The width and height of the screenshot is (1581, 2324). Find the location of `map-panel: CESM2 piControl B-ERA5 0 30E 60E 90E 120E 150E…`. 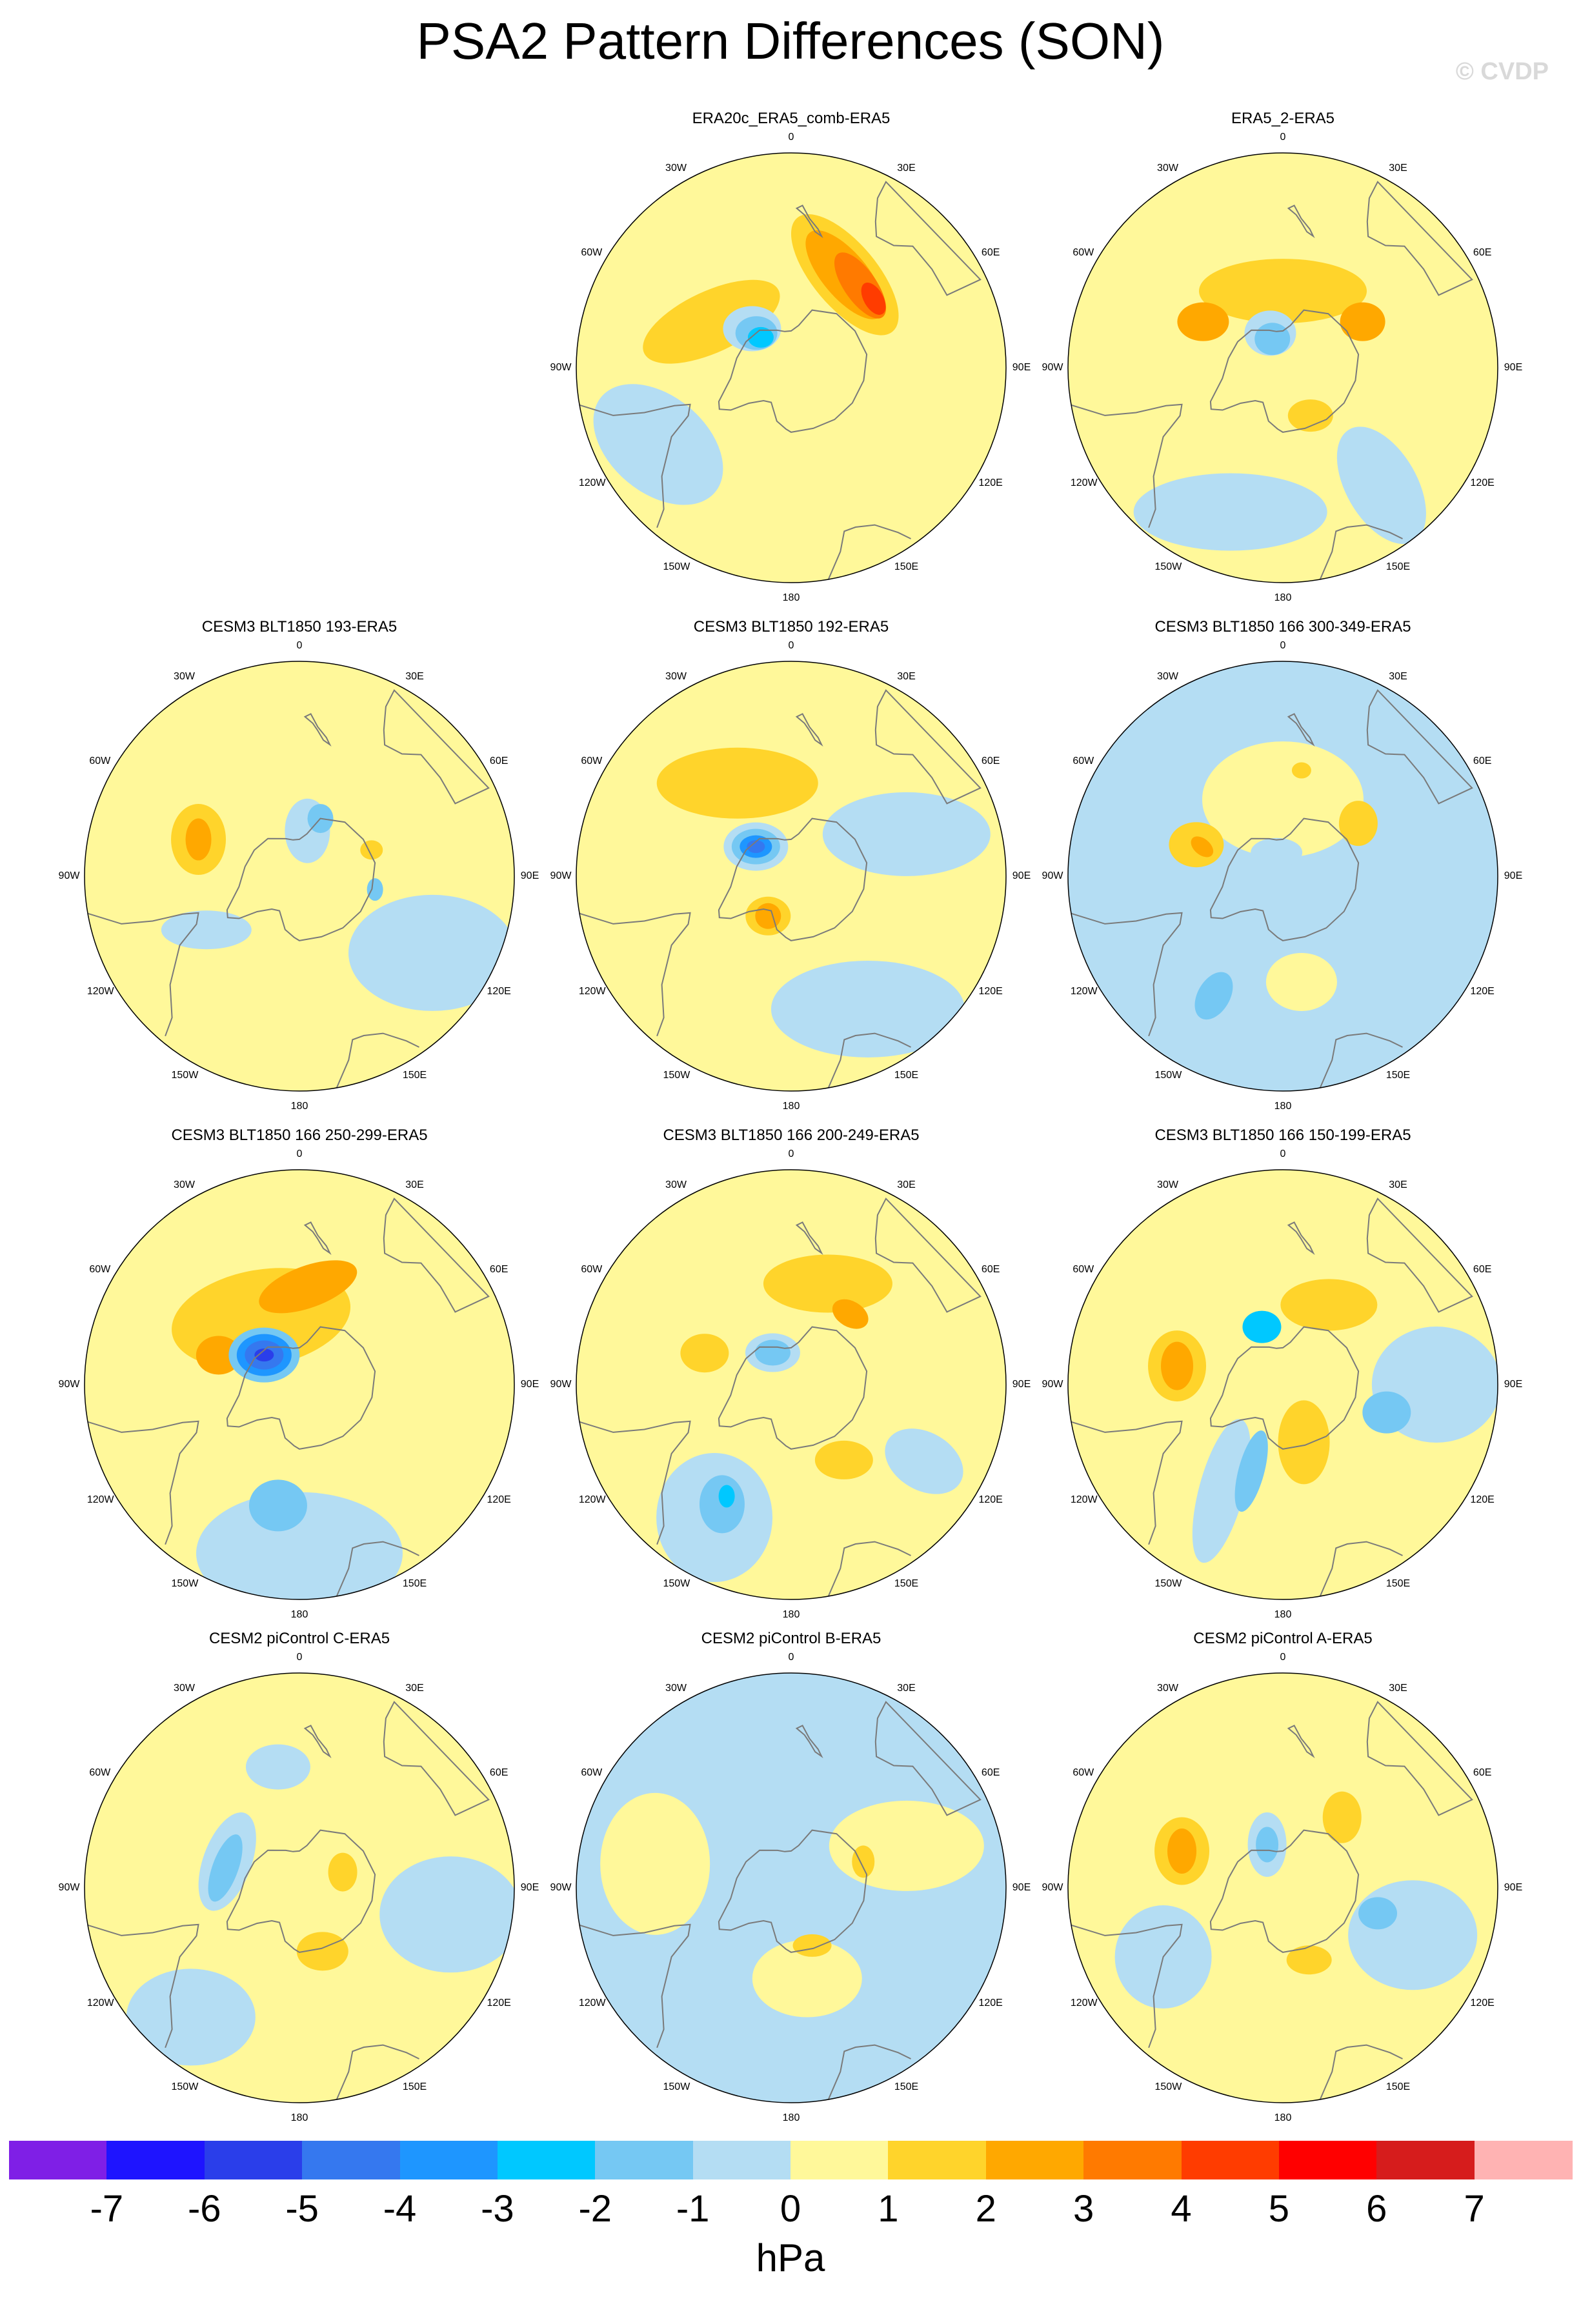

map-panel: CESM2 piControl B-ERA5 0 30E 60E 90E 120E 150E… is located at coordinates (791, 1876).